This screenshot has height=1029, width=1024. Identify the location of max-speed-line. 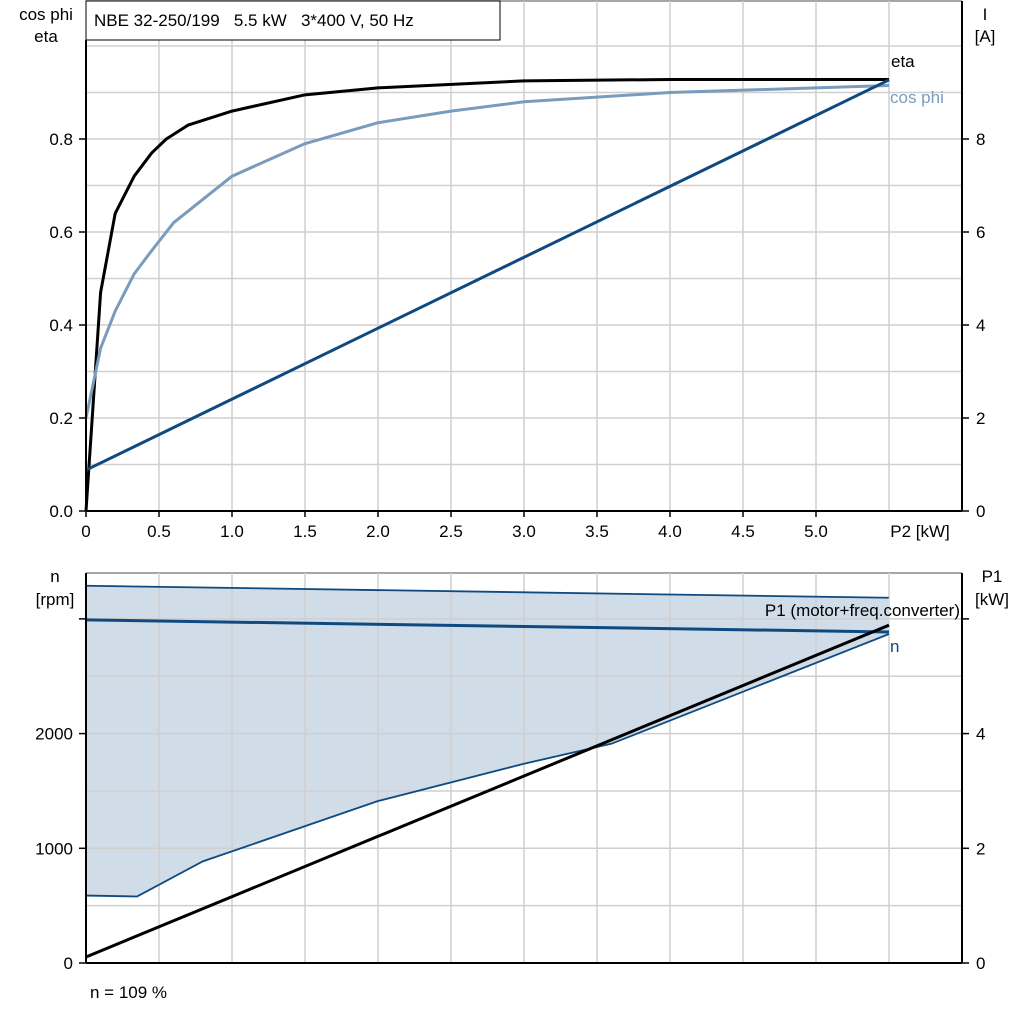
(487, 591).